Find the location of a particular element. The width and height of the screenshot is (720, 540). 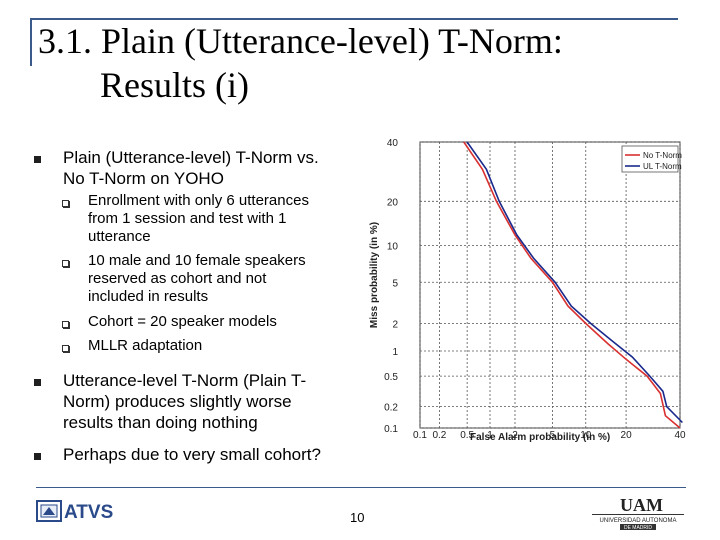

x-tick-label: 0.2 is located at coordinates (439, 435).